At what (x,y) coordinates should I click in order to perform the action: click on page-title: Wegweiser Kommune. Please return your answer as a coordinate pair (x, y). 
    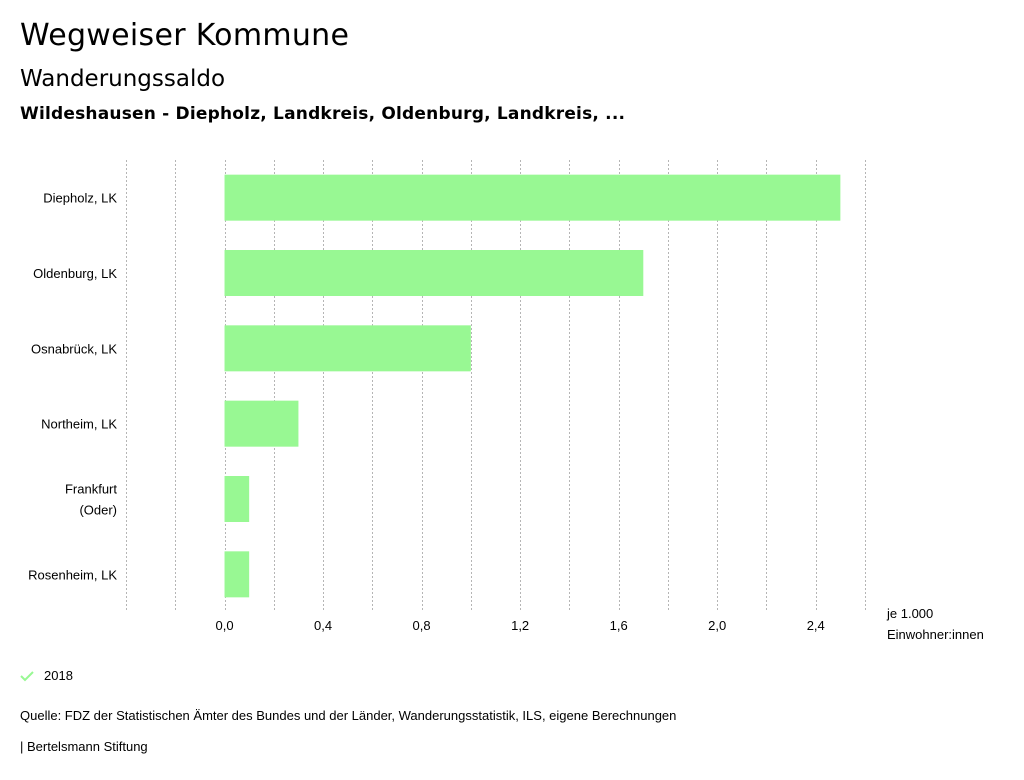
    Looking at the image, I should click on (185, 35).